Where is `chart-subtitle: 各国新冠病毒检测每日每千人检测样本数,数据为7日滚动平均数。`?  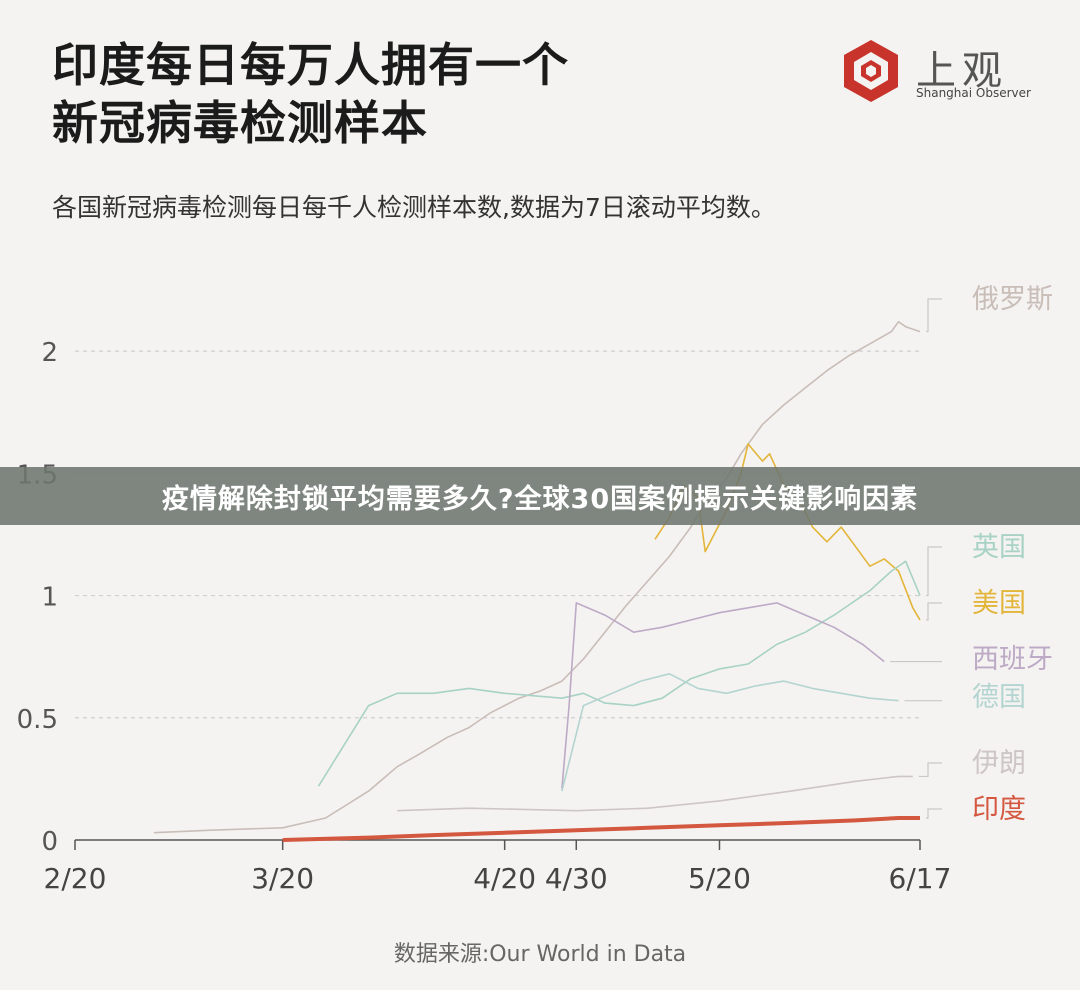 chart-subtitle: 各国新冠病毒检测每日每千人检测样本数,数据为7日滚动平均数。 is located at coordinates (414, 207).